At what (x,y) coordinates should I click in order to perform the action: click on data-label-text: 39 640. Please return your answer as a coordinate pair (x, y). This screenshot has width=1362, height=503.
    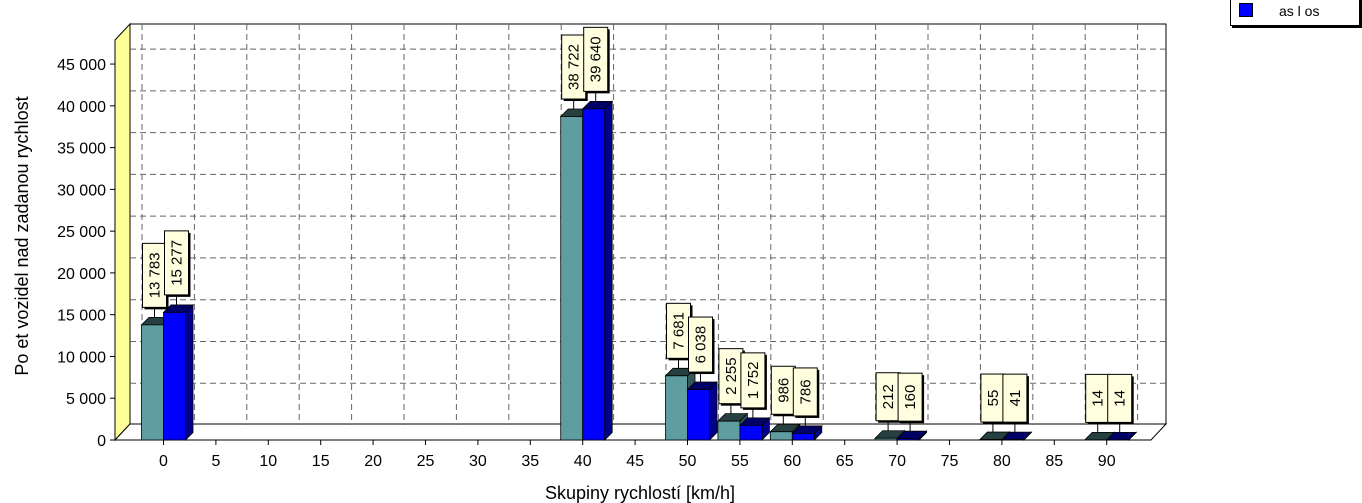
    Looking at the image, I should click on (596, 59).